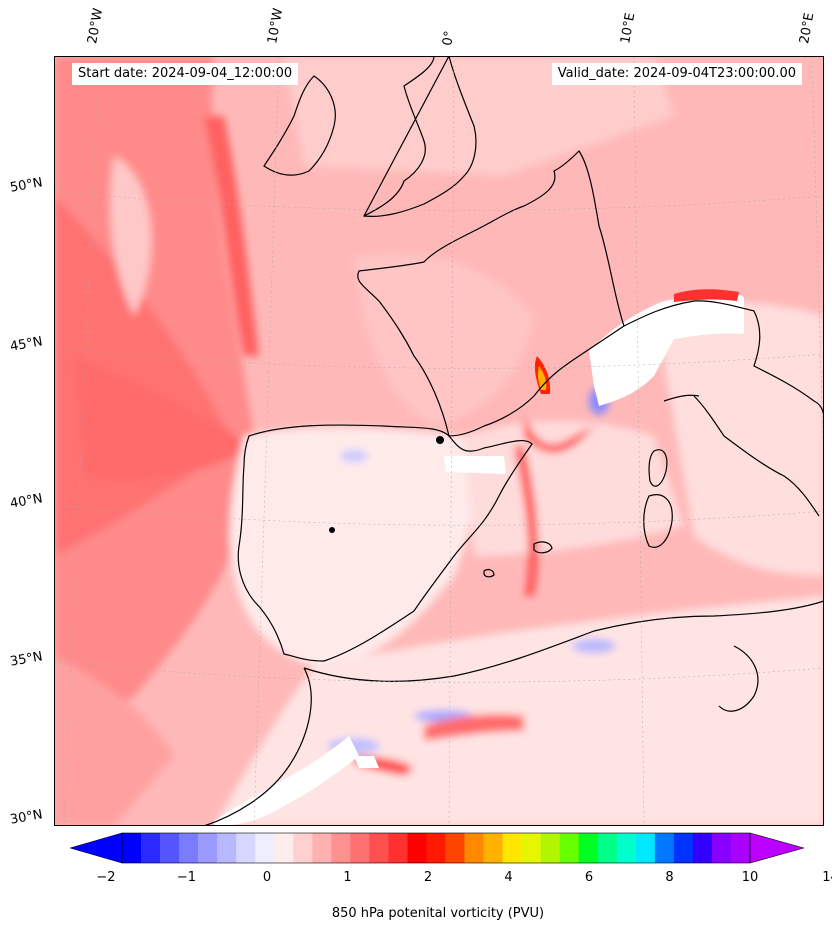 The image size is (832, 936). I want to click on lon-label-10w: 10°W, so click(276, 26).